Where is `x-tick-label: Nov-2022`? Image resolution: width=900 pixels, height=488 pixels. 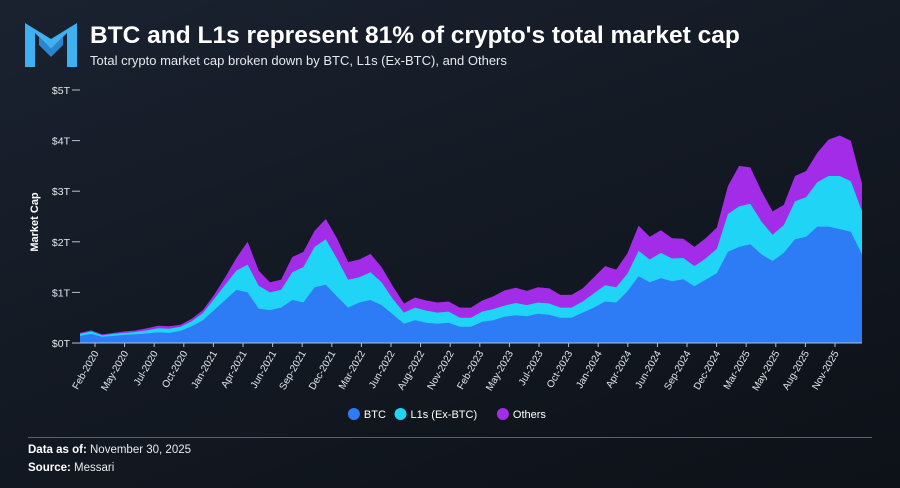 x-tick-label: Nov-2022 is located at coordinates (441, 370).